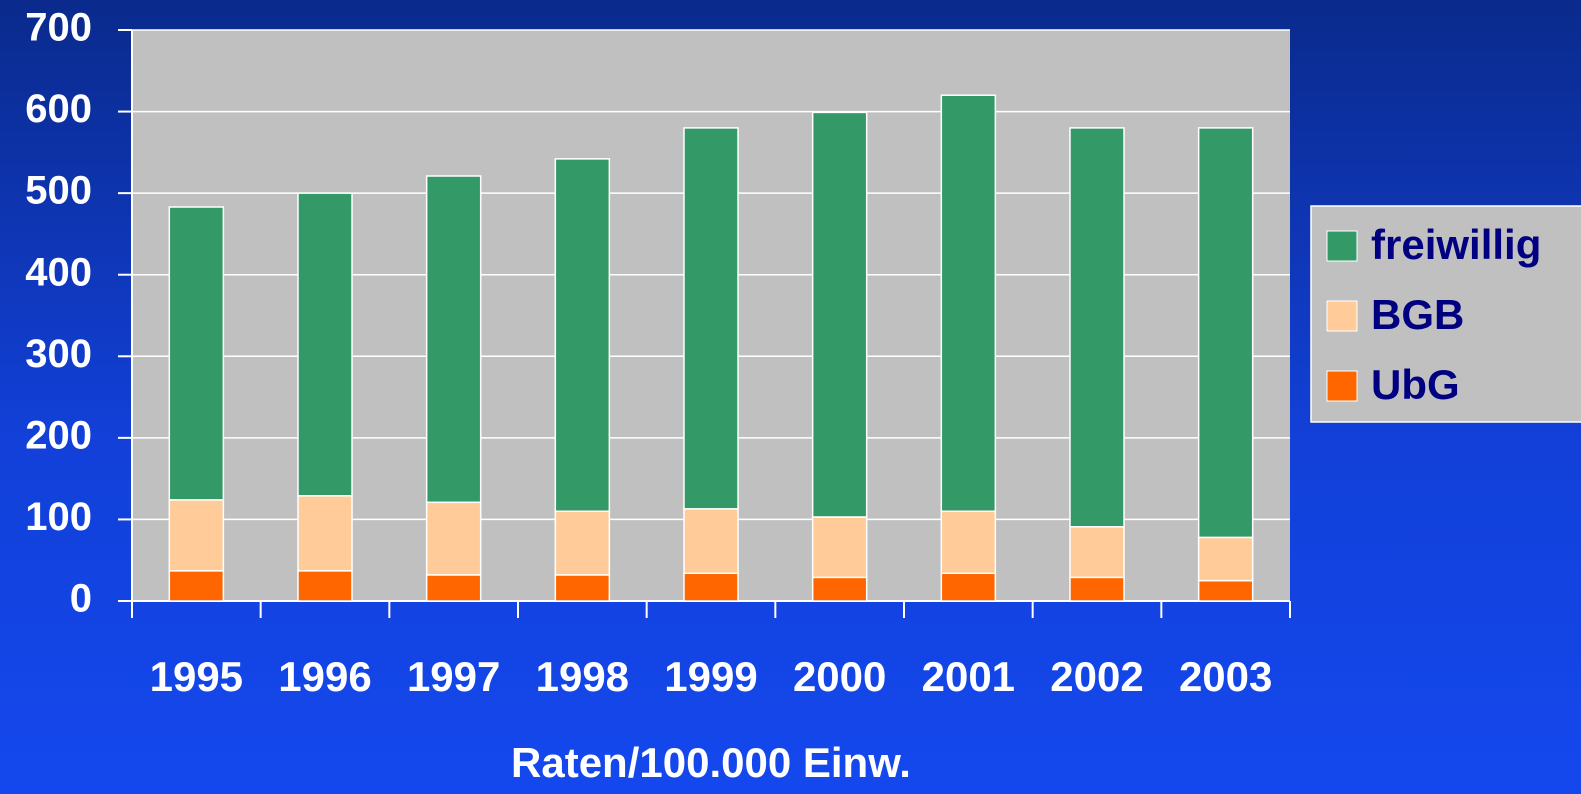  What do you see at coordinates (58, 517) in the screenshot?
I see `y-tick-label: 100` at bounding box center [58, 517].